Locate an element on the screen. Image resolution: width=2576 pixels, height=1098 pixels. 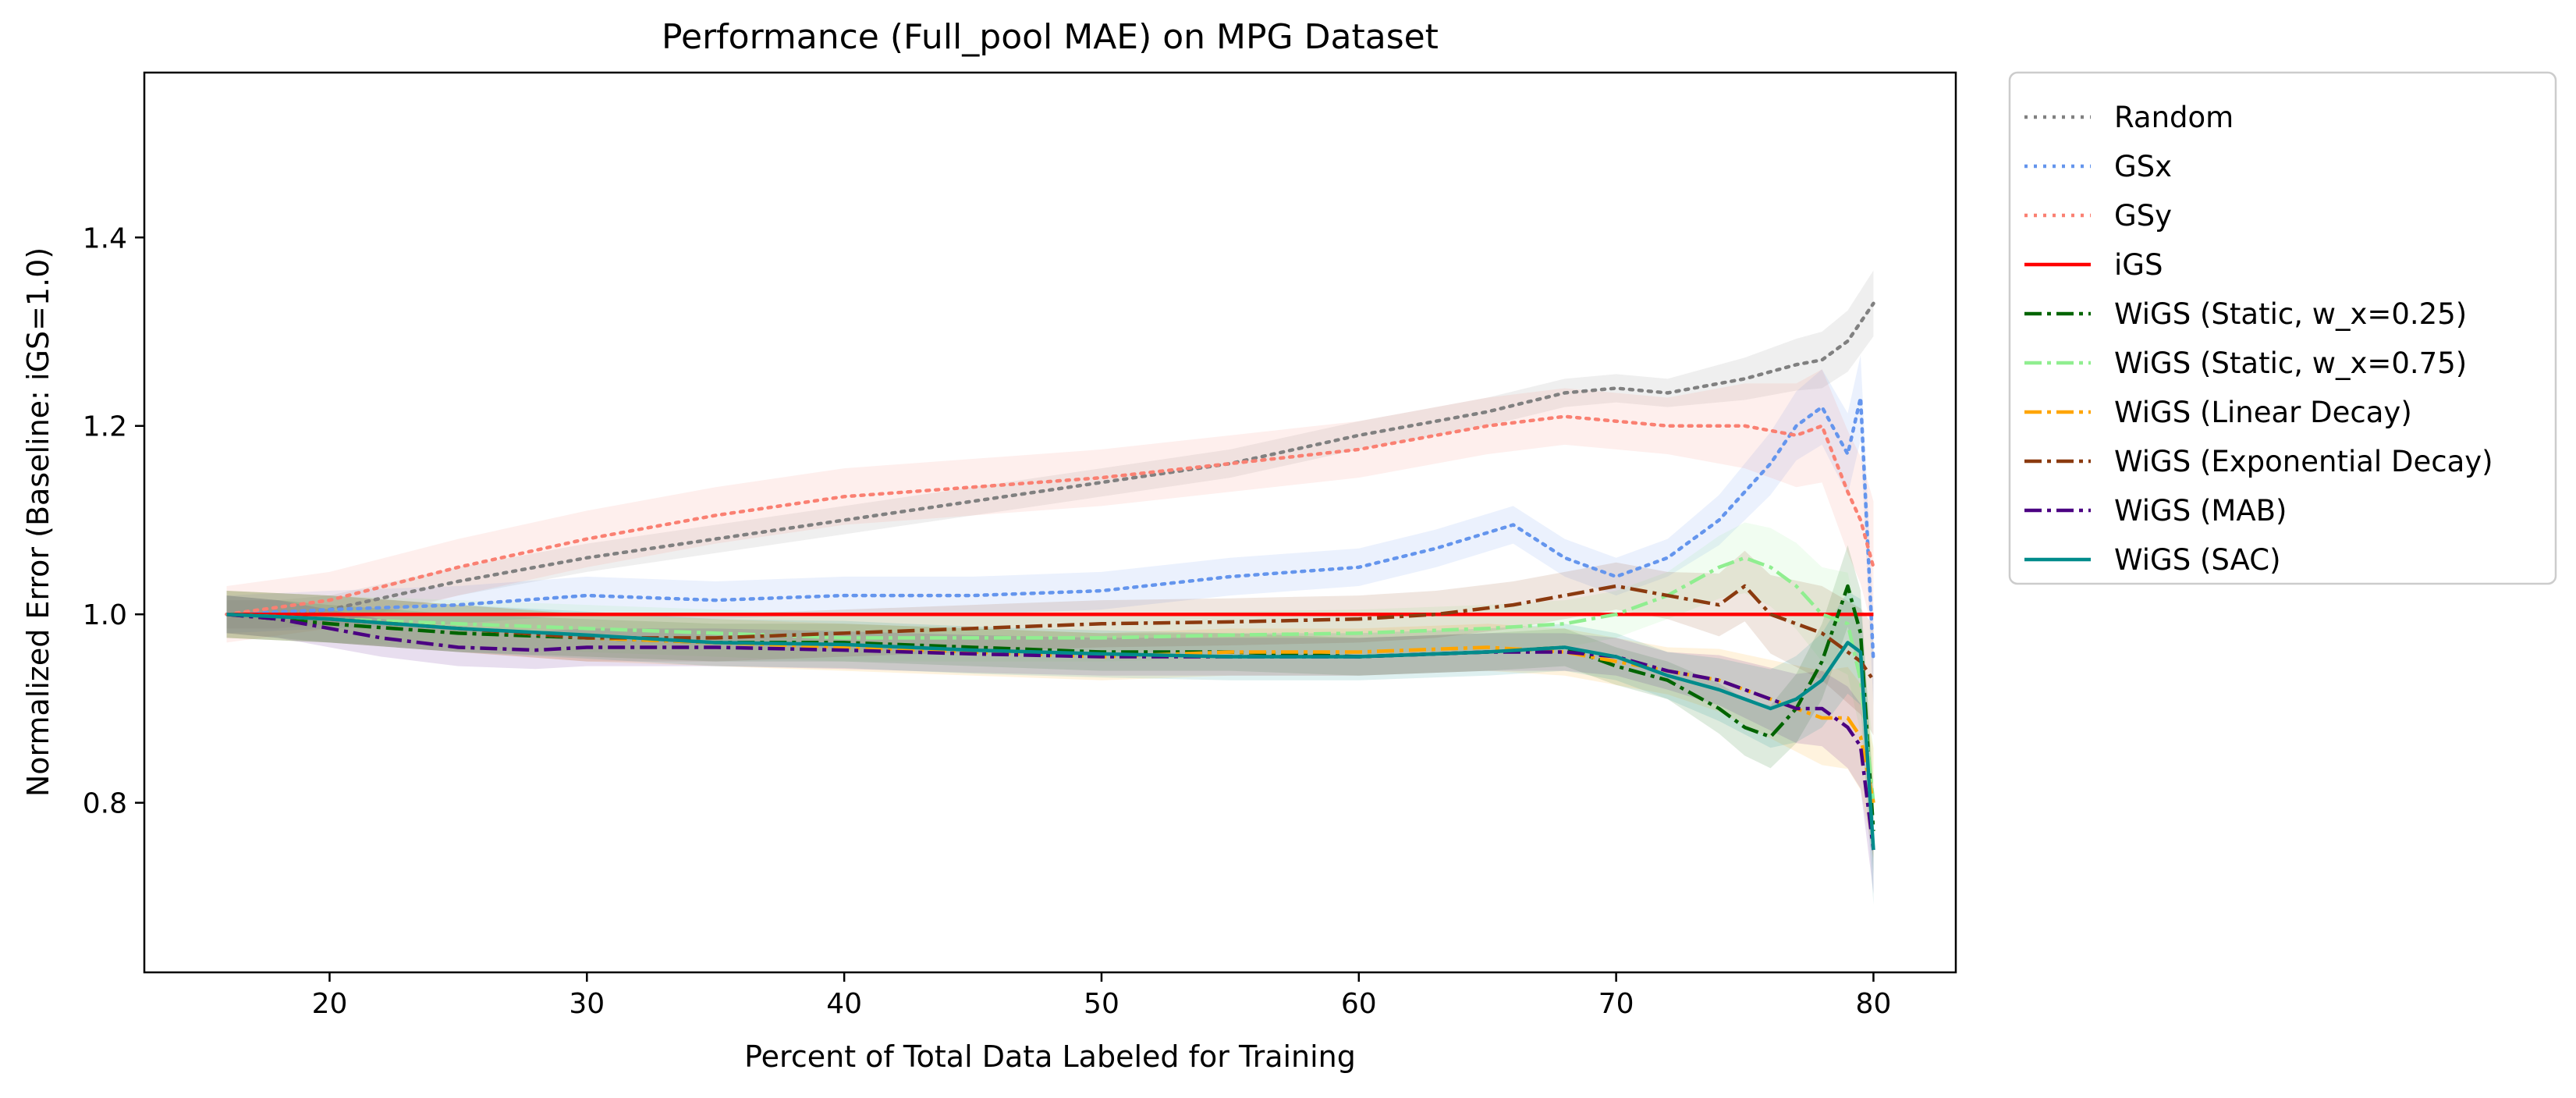
x-tick-label: 30 is located at coordinates (587, 1004).